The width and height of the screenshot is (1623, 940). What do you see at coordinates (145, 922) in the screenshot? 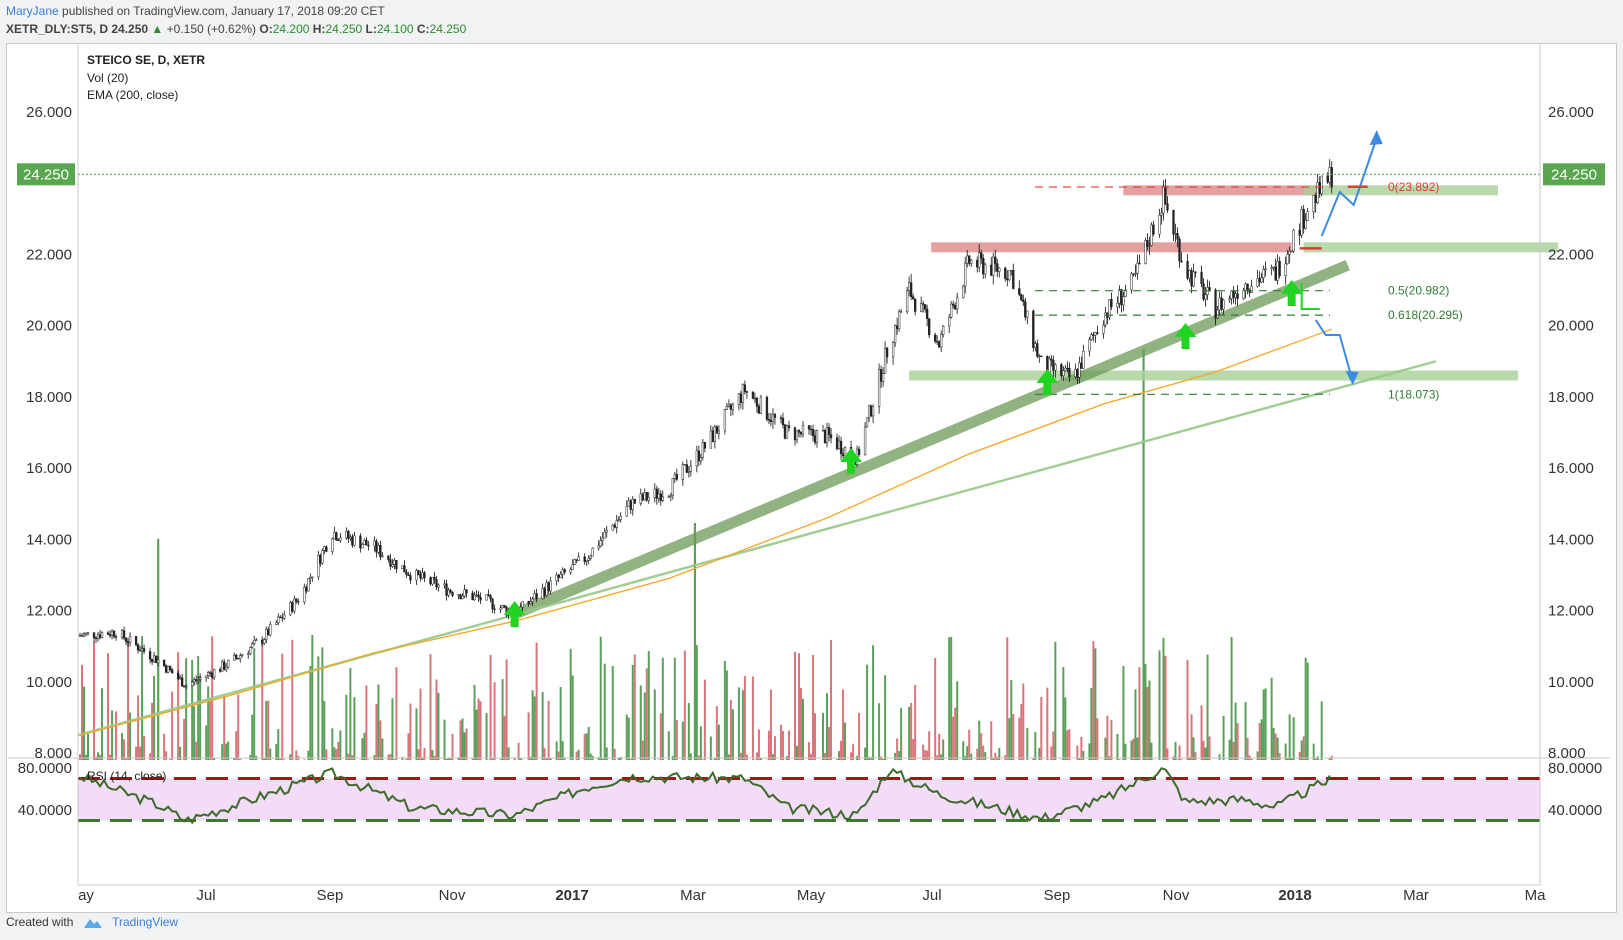
I see `footer-brand-link: TradingView` at bounding box center [145, 922].